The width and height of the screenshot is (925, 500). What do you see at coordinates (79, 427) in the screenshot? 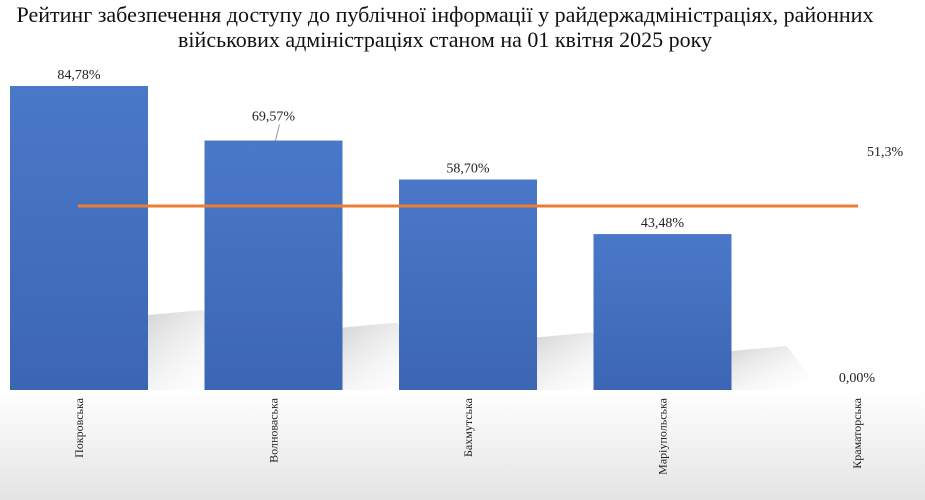
I see `category-label: Покровська` at bounding box center [79, 427].